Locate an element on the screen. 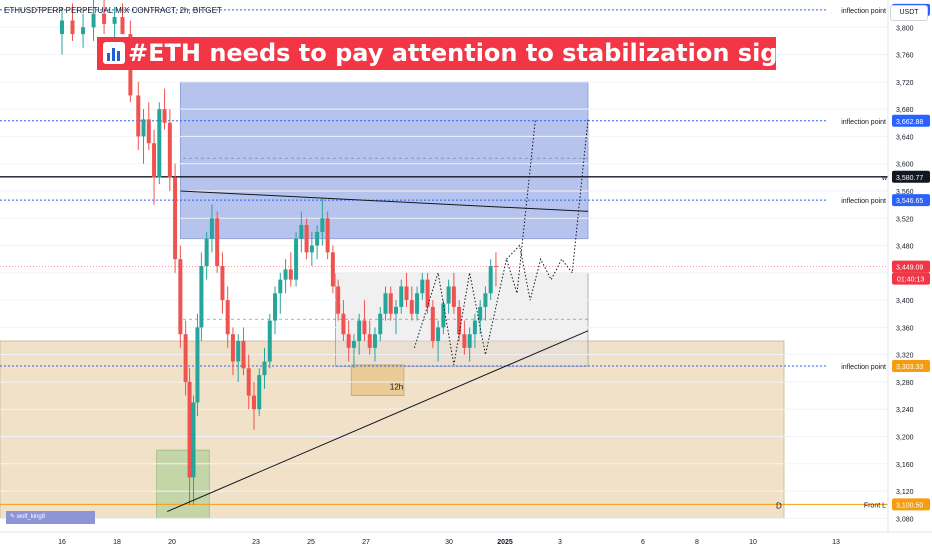 The image size is (932, 550). y-tick-3120: 3,120 is located at coordinates (905, 492).